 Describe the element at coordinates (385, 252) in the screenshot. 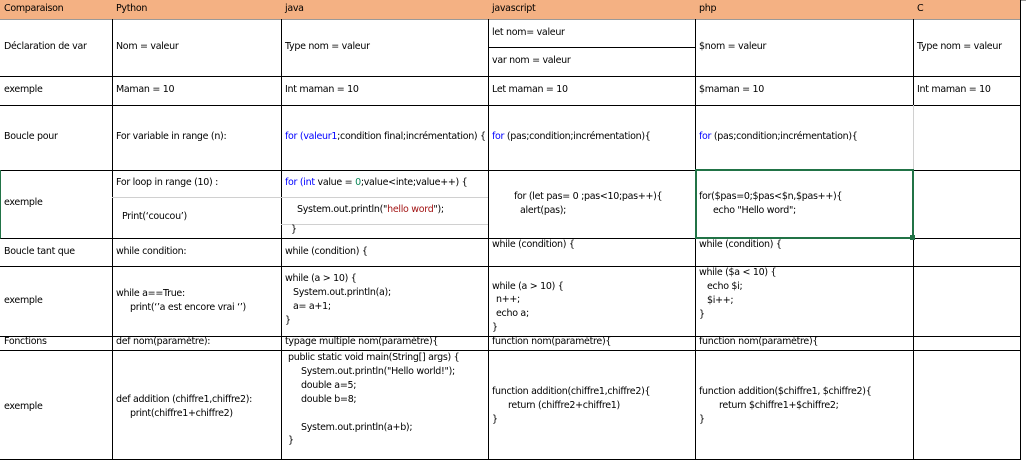

I see `cell-while-java: while (condition) {` at that location.